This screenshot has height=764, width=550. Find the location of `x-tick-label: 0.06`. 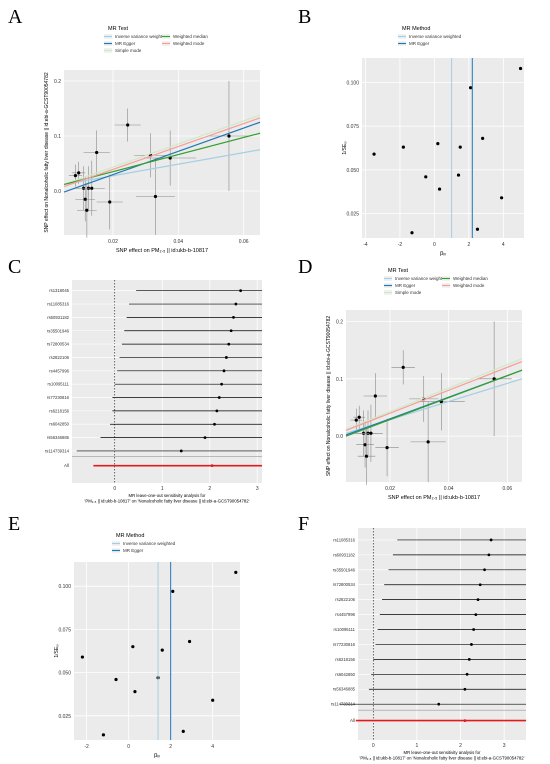

x-tick-label: 0.06 is located at coordinates (507, 489).